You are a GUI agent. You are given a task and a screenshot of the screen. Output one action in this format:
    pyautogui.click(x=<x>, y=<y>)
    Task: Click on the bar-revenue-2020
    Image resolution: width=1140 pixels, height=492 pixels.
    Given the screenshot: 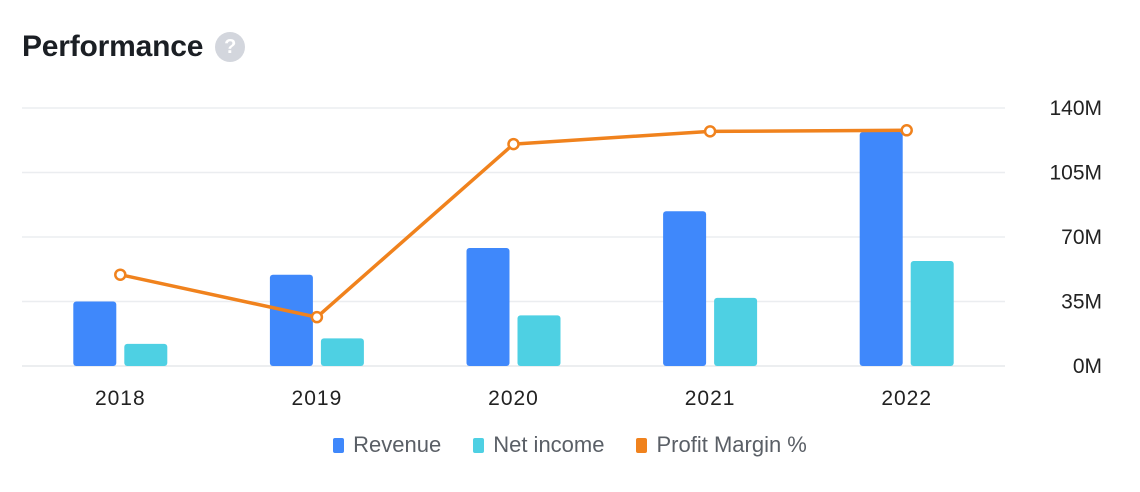 What is the action you would take?
    pyautogui.click(x=488, y=307)
    